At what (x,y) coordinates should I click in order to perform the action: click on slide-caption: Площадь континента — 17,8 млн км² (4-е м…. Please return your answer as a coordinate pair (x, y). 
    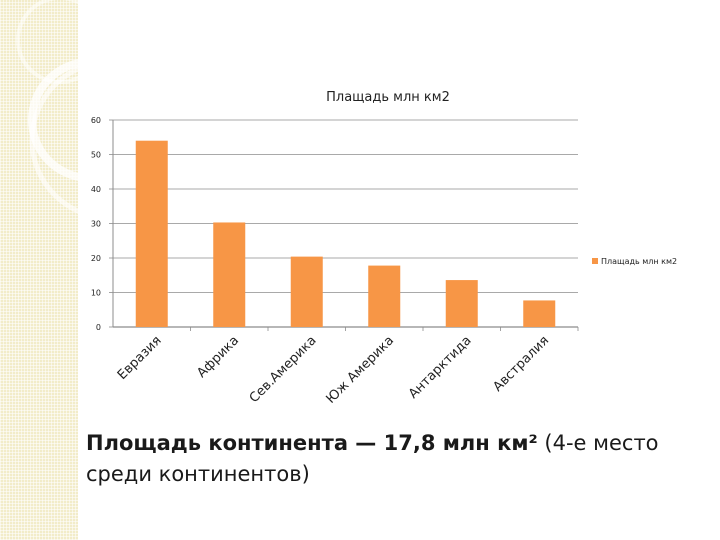
    Looking at the image, I should click on (396, 459).